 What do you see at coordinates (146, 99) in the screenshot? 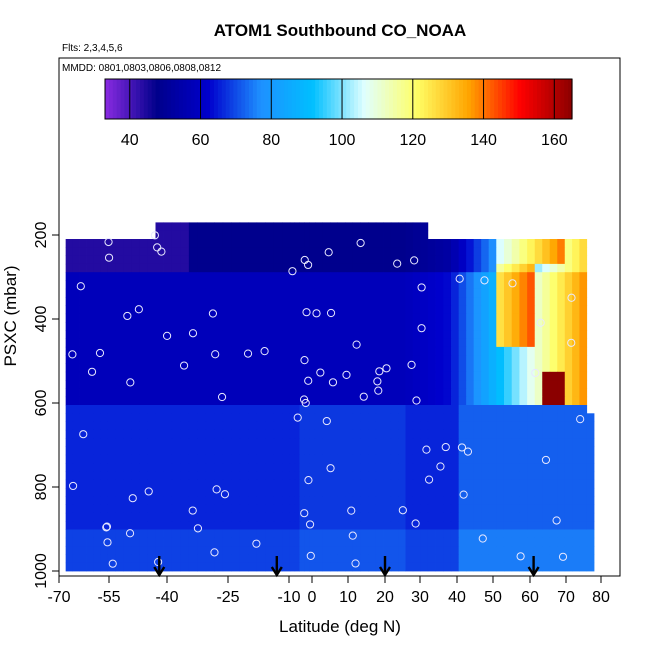
I see `colorbar-segment` at bounding box center [146, 99].